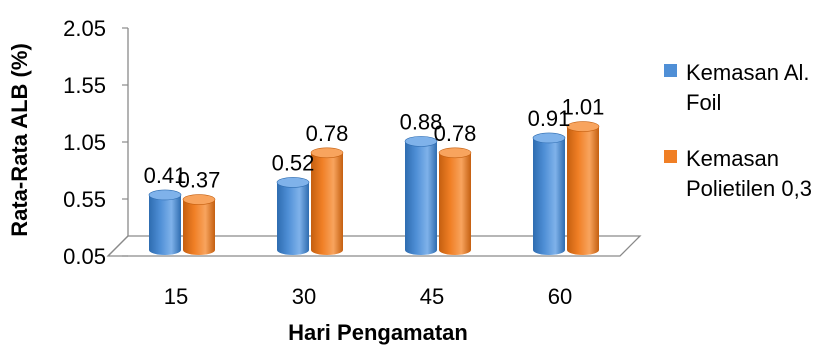 The image size is (838, 349). What do you see at coordinates (304, 296) in the screenshot?
I see `x-tick-label: 30` at bounding box center [304, 296].